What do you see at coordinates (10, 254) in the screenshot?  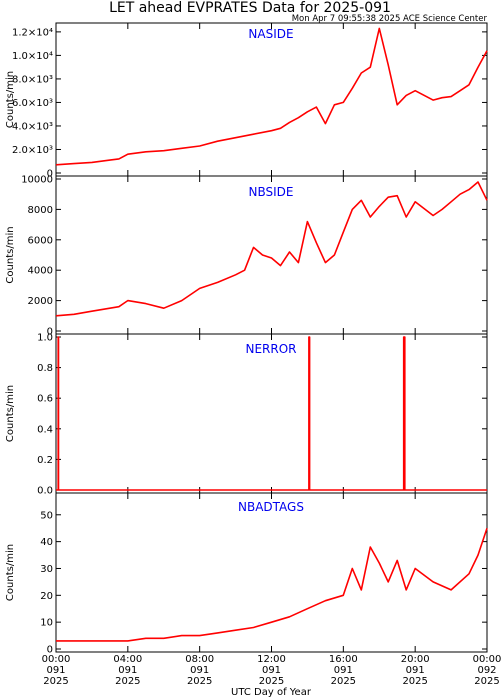 I see `nbside-ylabel: Counts/min` at bounding box center [10, 254].